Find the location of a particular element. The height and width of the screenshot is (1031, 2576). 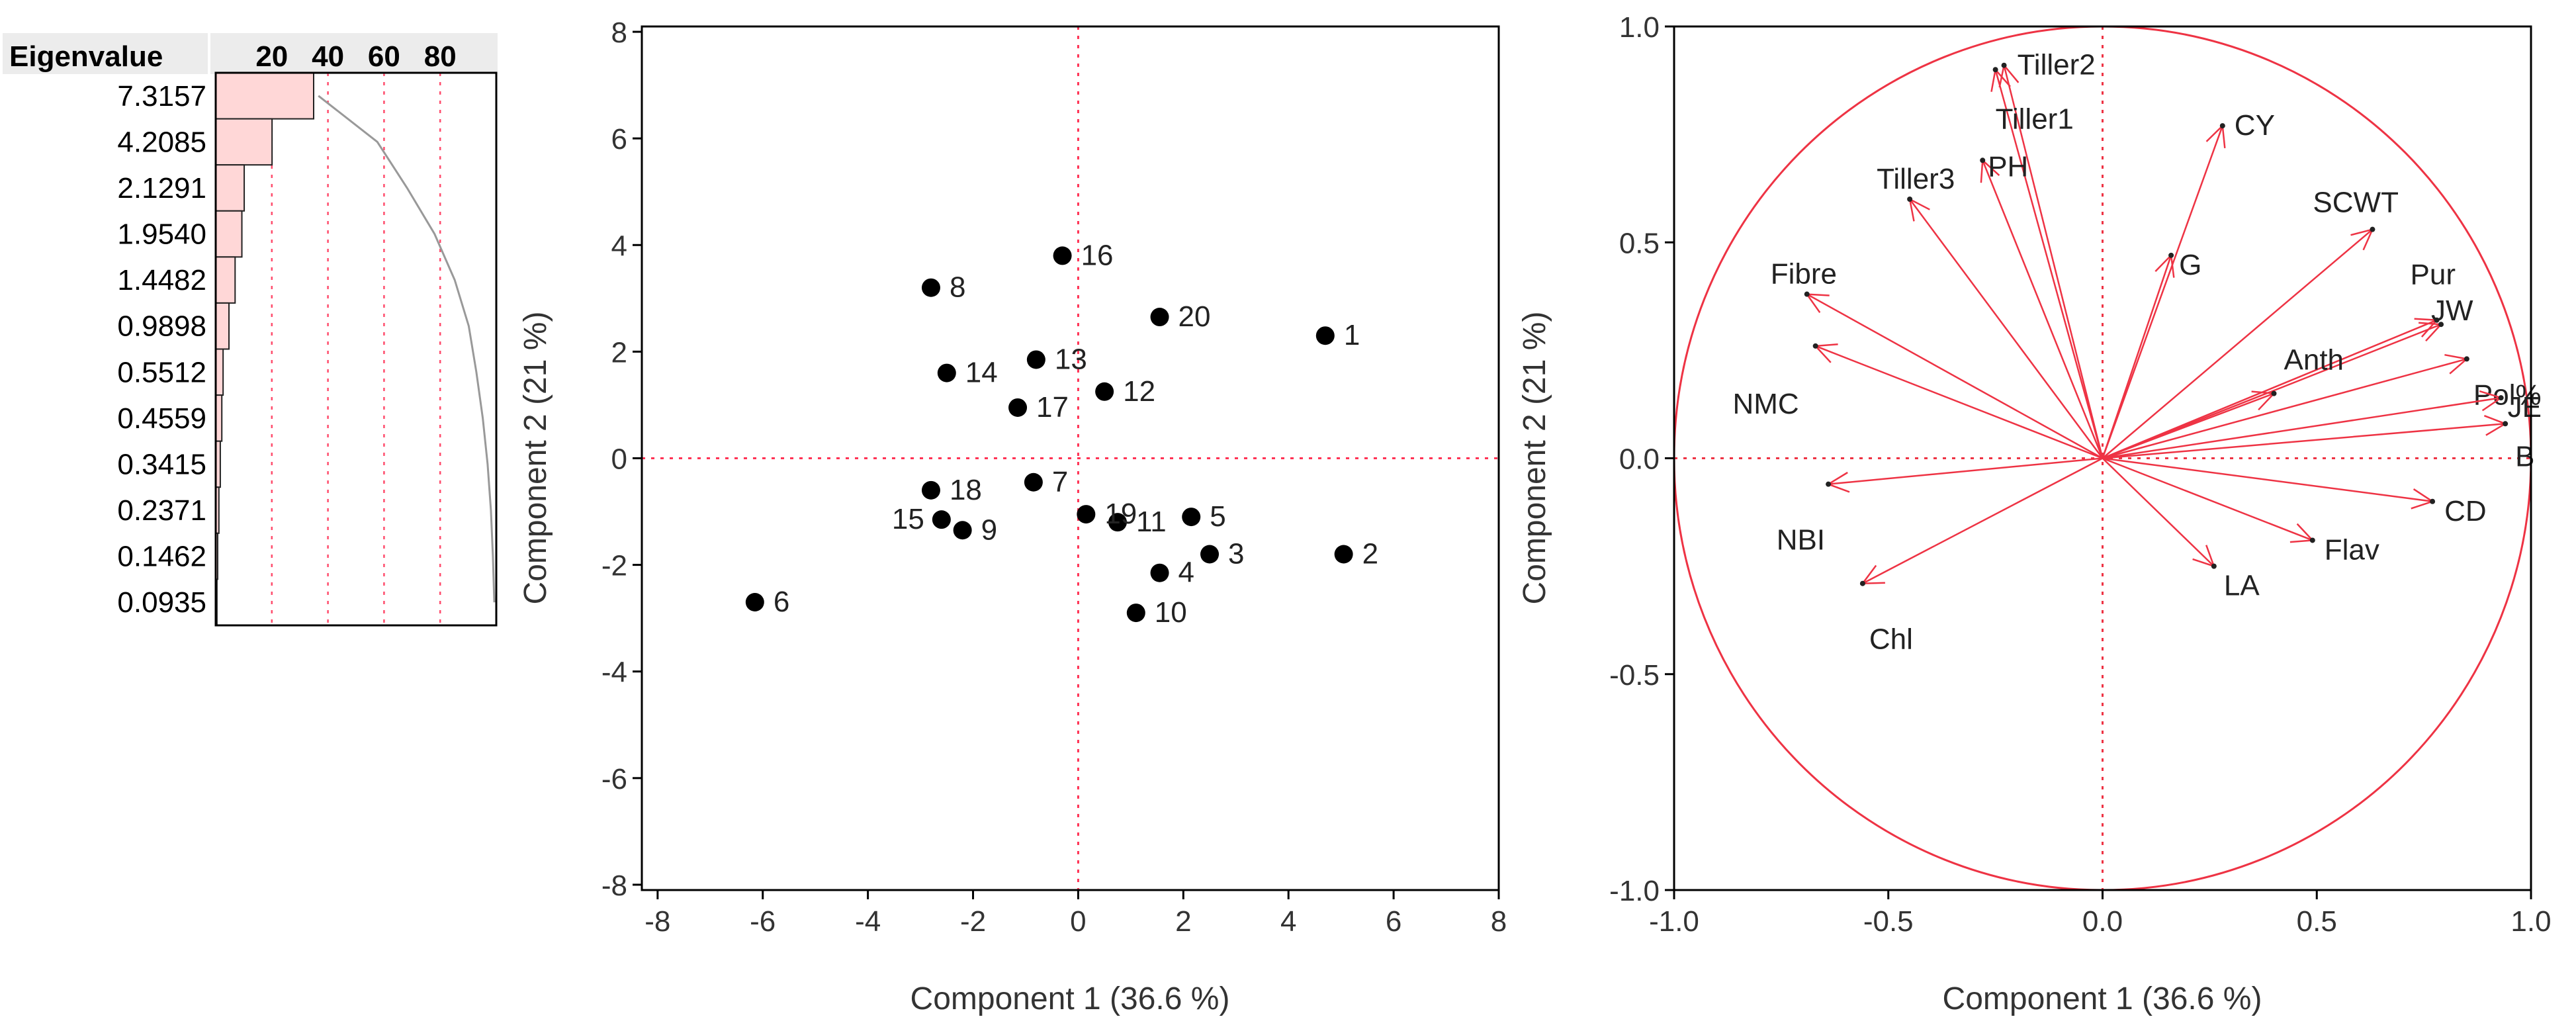

score-y-tick-label: -6 is located at coordinates (614, 779).